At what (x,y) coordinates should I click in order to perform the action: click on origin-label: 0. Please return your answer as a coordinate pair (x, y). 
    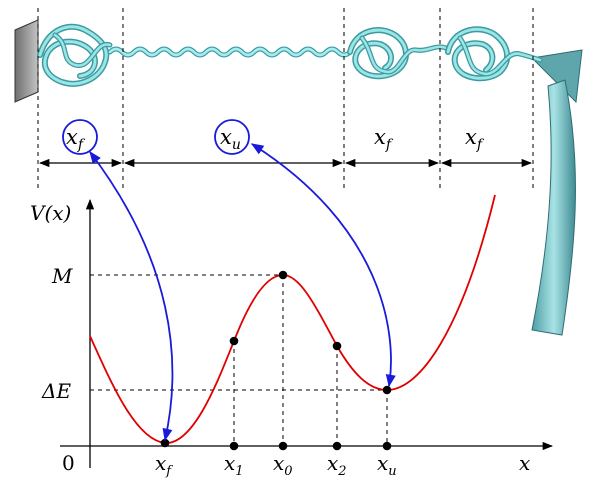
    Looking at the image, I should click on (68, 463).